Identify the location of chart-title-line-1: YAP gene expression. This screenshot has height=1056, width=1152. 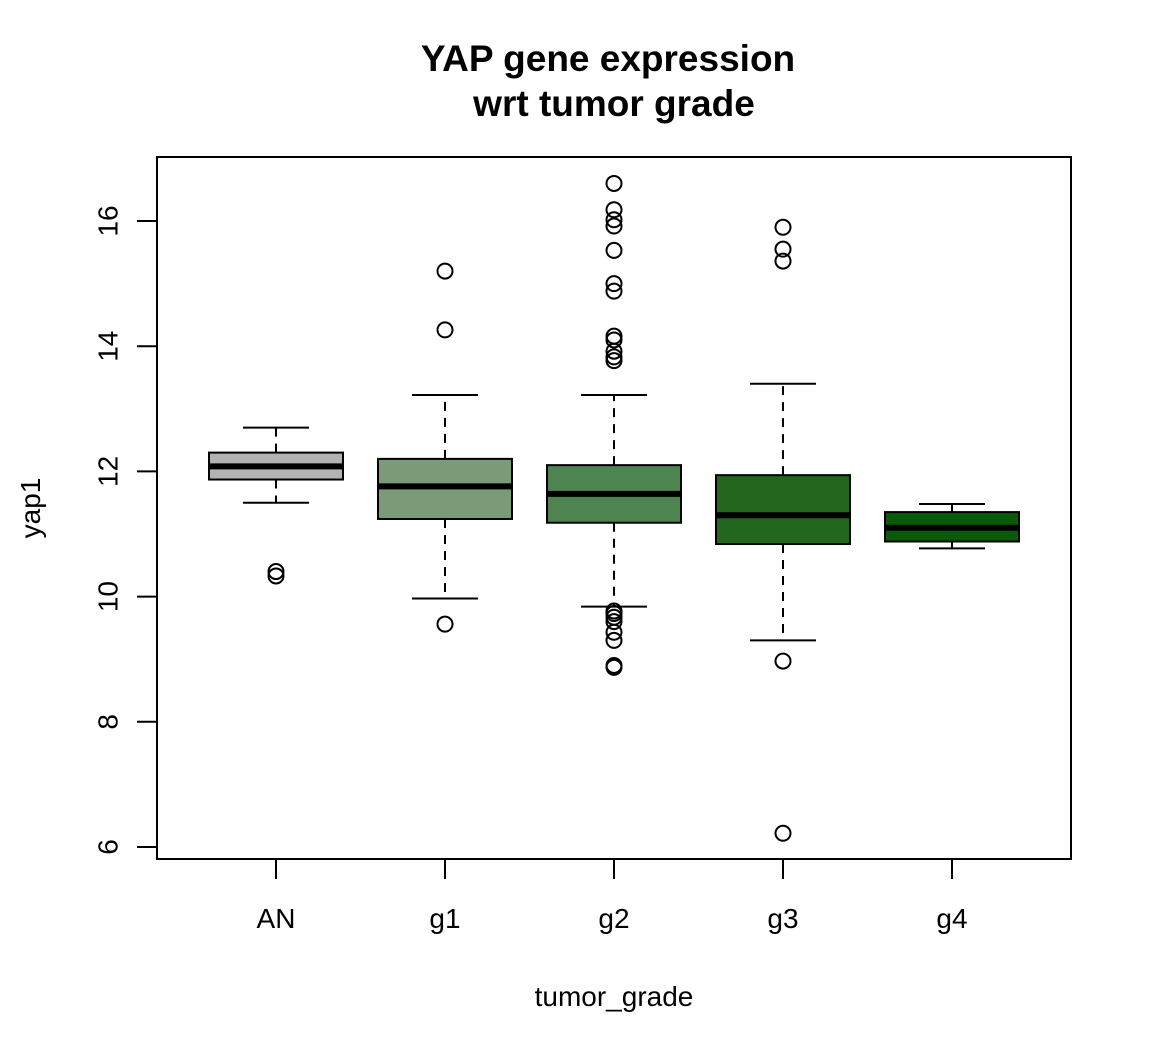
(608, 58).